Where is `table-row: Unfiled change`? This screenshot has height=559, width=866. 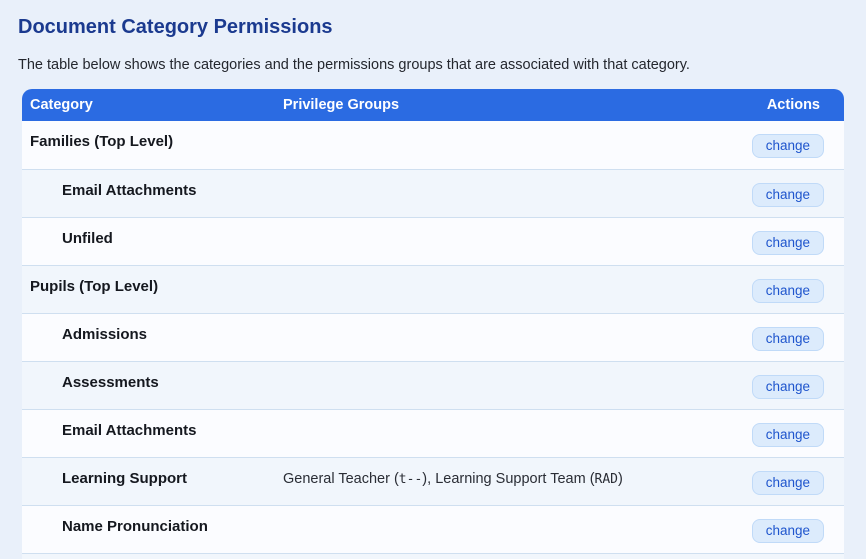 table-row: Unfiled change is located at coordinates (433, 241).